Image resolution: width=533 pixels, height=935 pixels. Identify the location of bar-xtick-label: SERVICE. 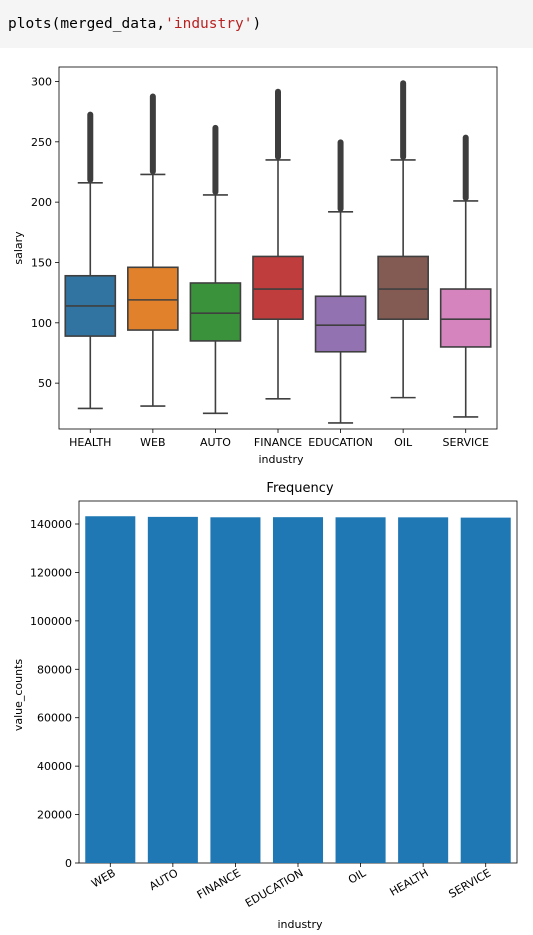
(470, 883).